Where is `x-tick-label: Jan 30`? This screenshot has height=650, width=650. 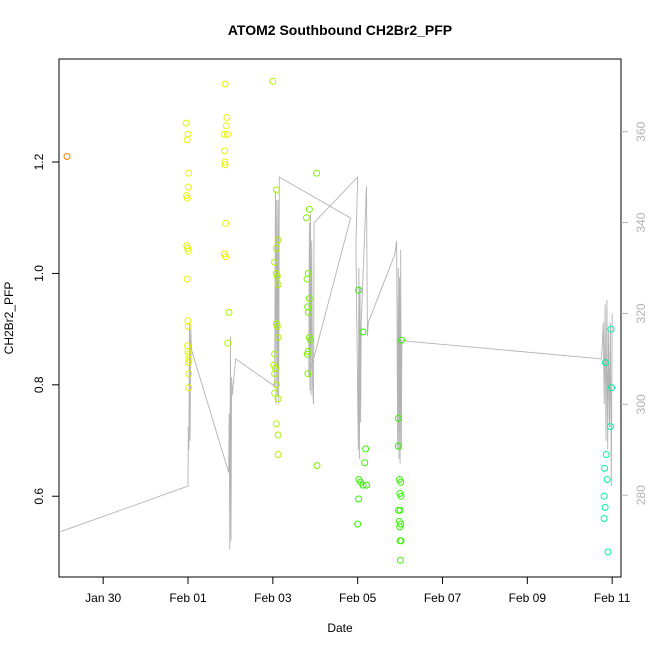
x-tick-label: Jan 30 is located at coordinates (103, 598).